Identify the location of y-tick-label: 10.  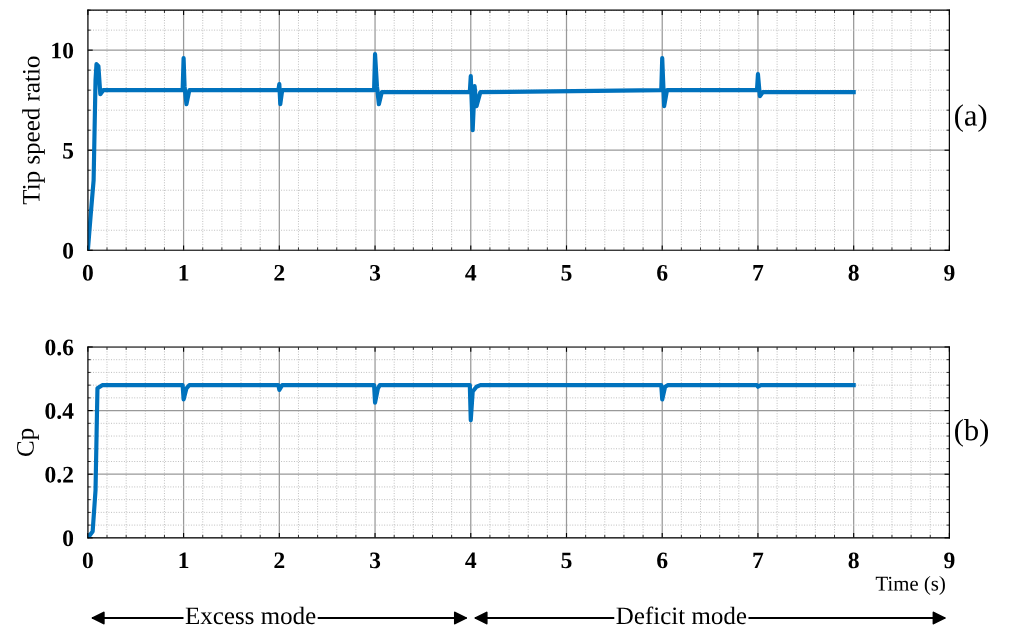
(63, 50).